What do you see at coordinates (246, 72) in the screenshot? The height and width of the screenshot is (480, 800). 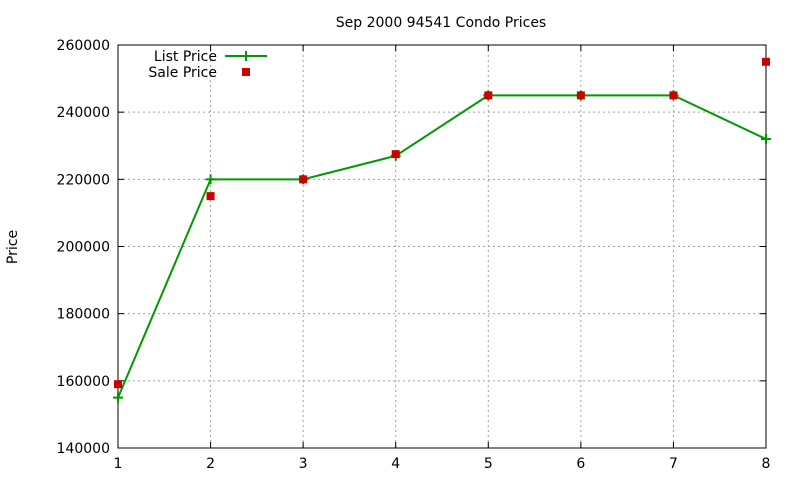 I see `legend-square-swatch` at bounding box center [246, 72].